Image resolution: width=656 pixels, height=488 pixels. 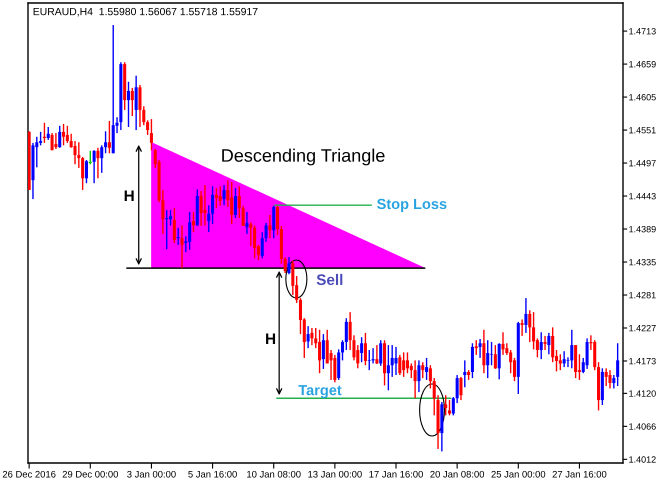 I want to click on x-tick-label: 3 Jan 00:00, so click(x=151, y=474).